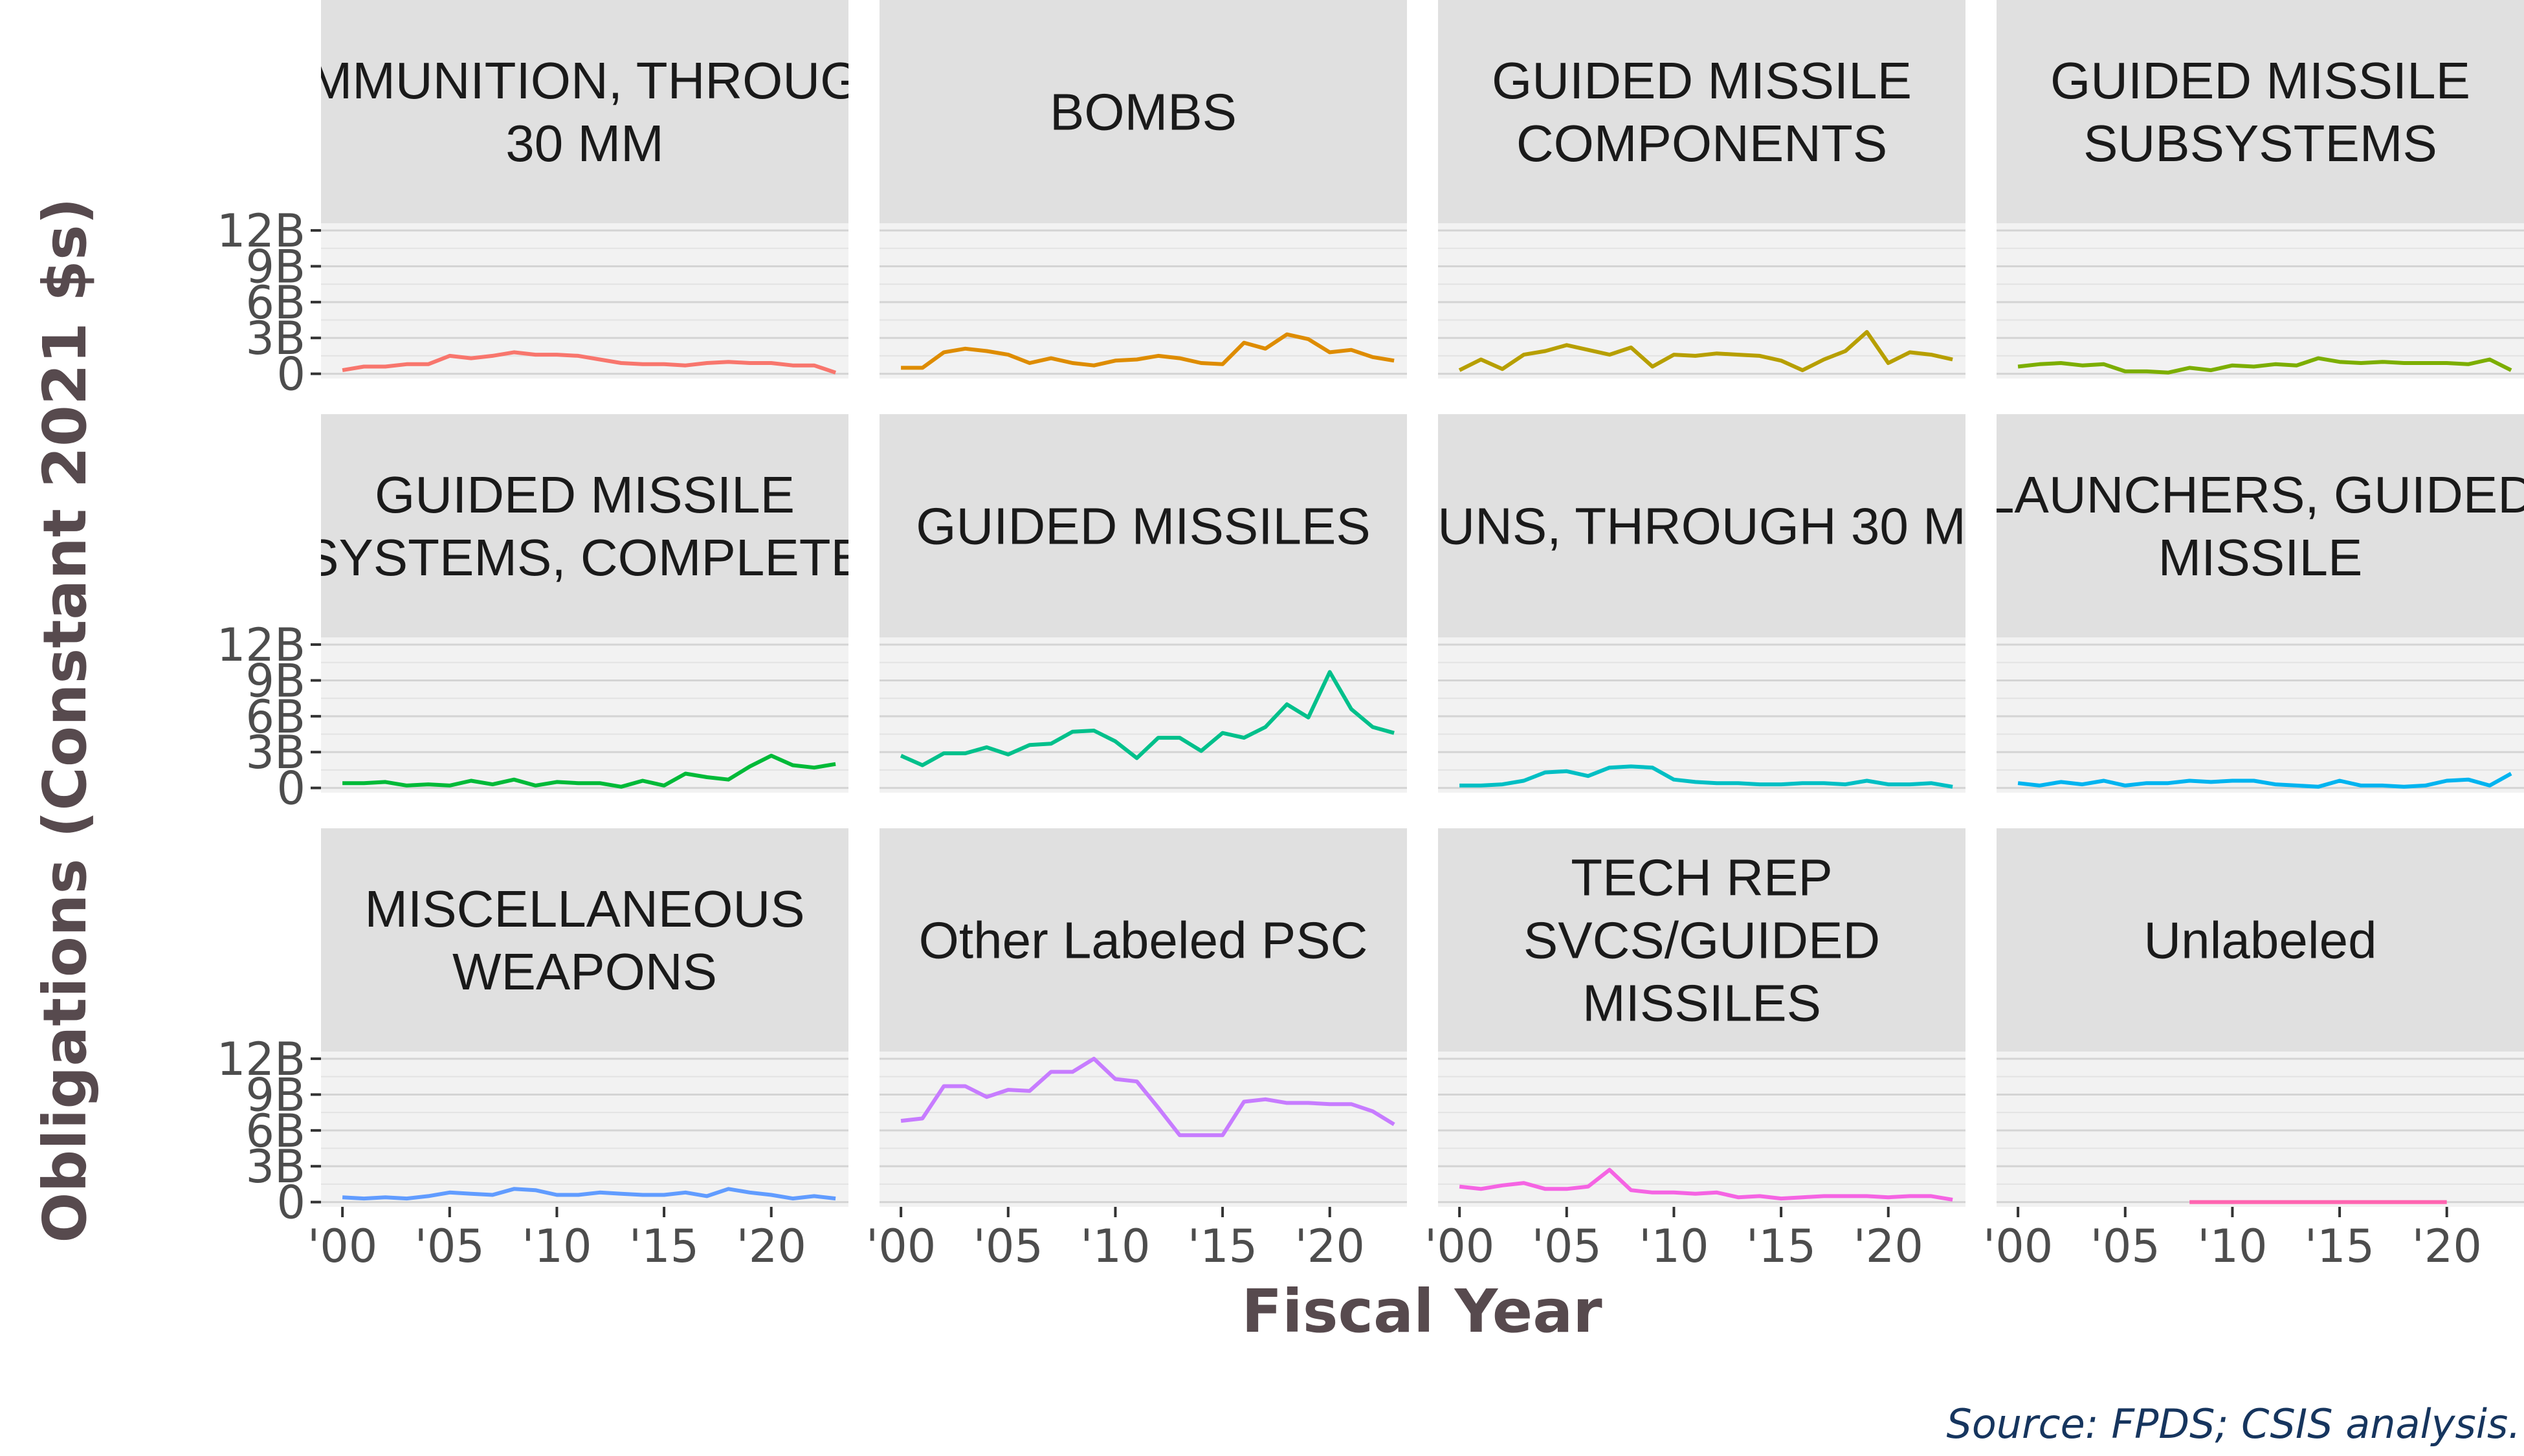 Image resolution: width=2524 pixels, height=1456 pixels. Describe the element at coordinates (584, 557) in the screenshot. I see `facet-title-line: SYSTEMS, COMPLETE` at that location.